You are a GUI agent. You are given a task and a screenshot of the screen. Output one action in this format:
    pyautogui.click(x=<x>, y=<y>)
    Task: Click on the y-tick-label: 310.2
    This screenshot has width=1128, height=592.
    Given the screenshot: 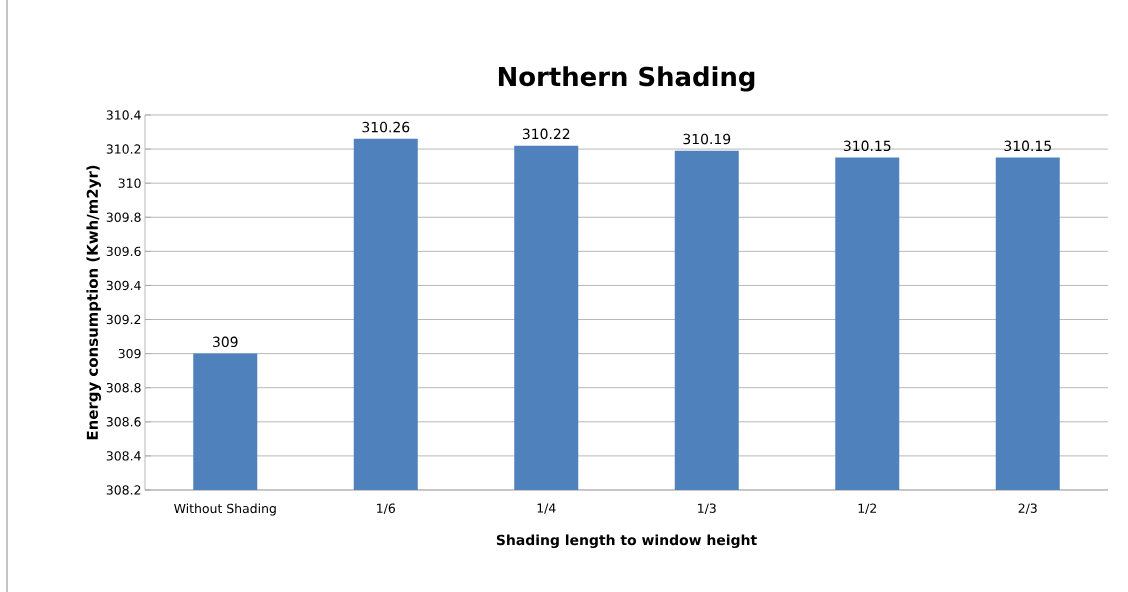 What is the action you would take?
    pyautogui.click(x=123, y=149)
    